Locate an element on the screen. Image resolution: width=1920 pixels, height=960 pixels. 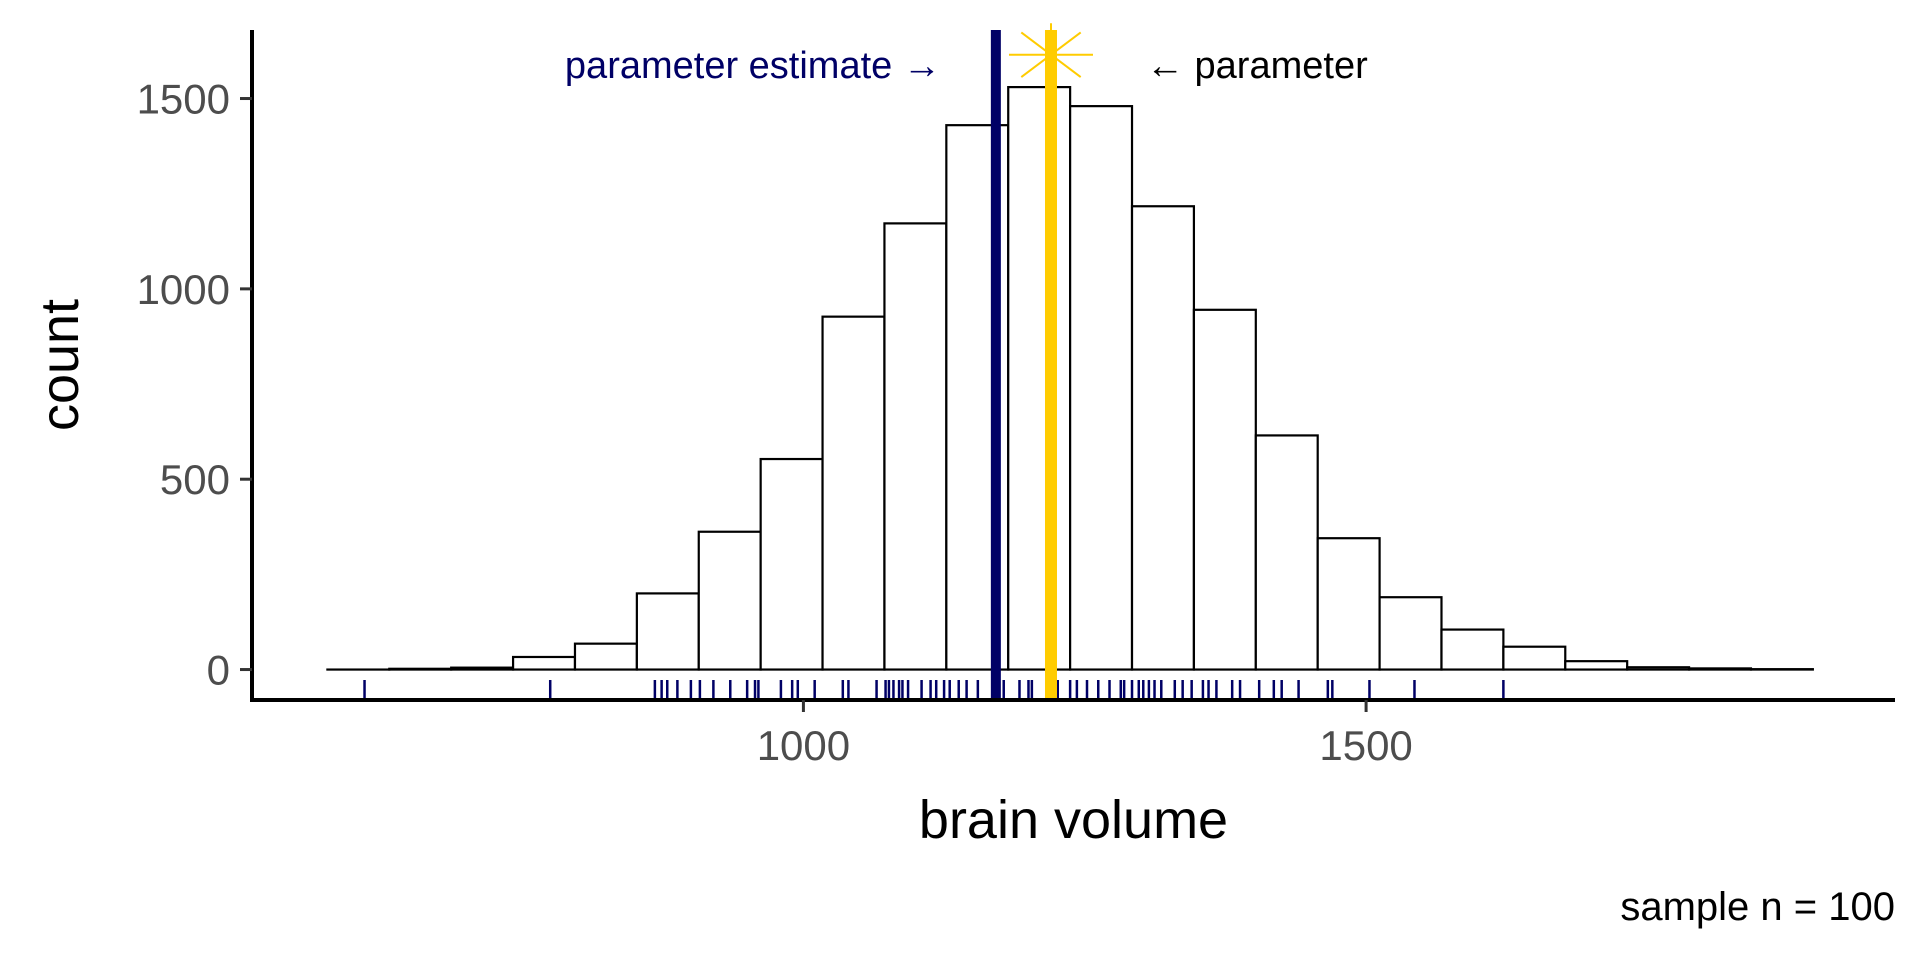
y-tick-label-0: 0 is located at coordinates (218, 670).